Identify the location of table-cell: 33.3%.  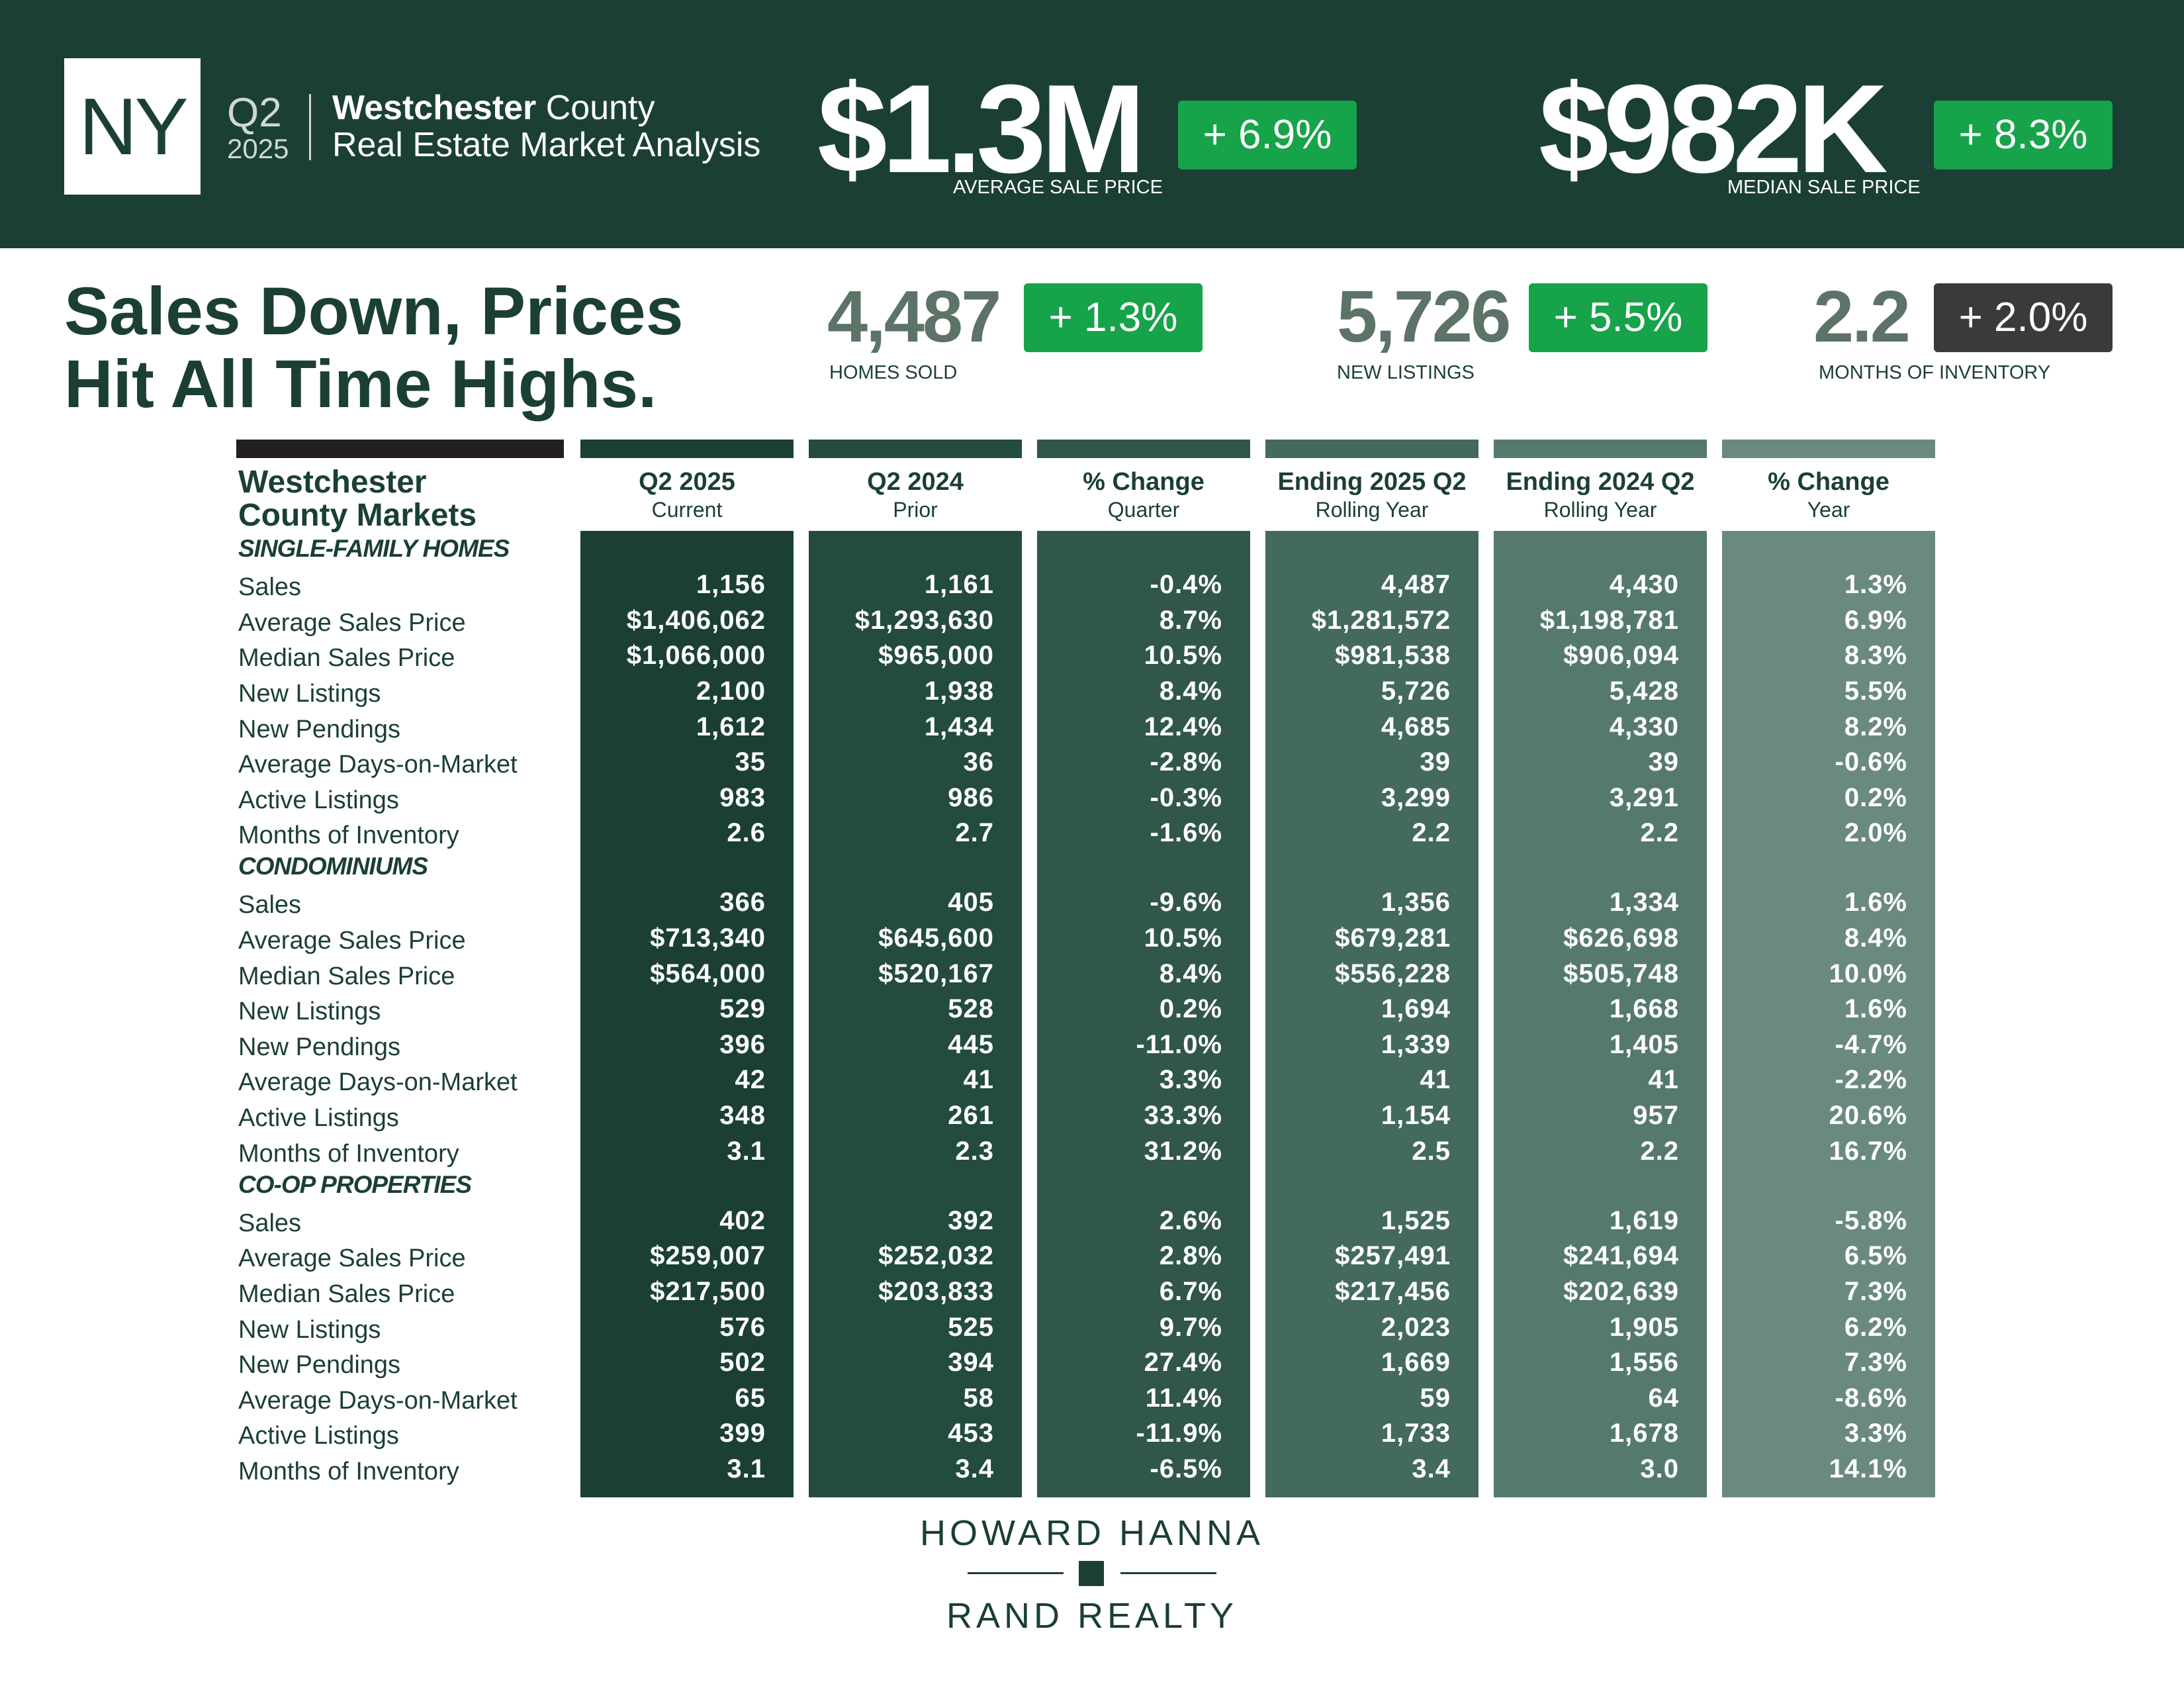
(1183, 1116).